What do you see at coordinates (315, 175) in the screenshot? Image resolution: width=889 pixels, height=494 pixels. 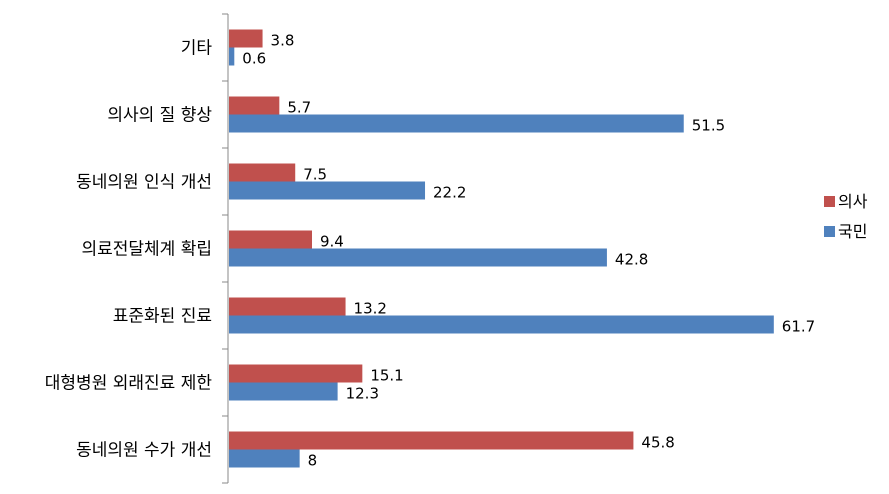 I see `data-label: 7.5` at bounding box center [315, 175].